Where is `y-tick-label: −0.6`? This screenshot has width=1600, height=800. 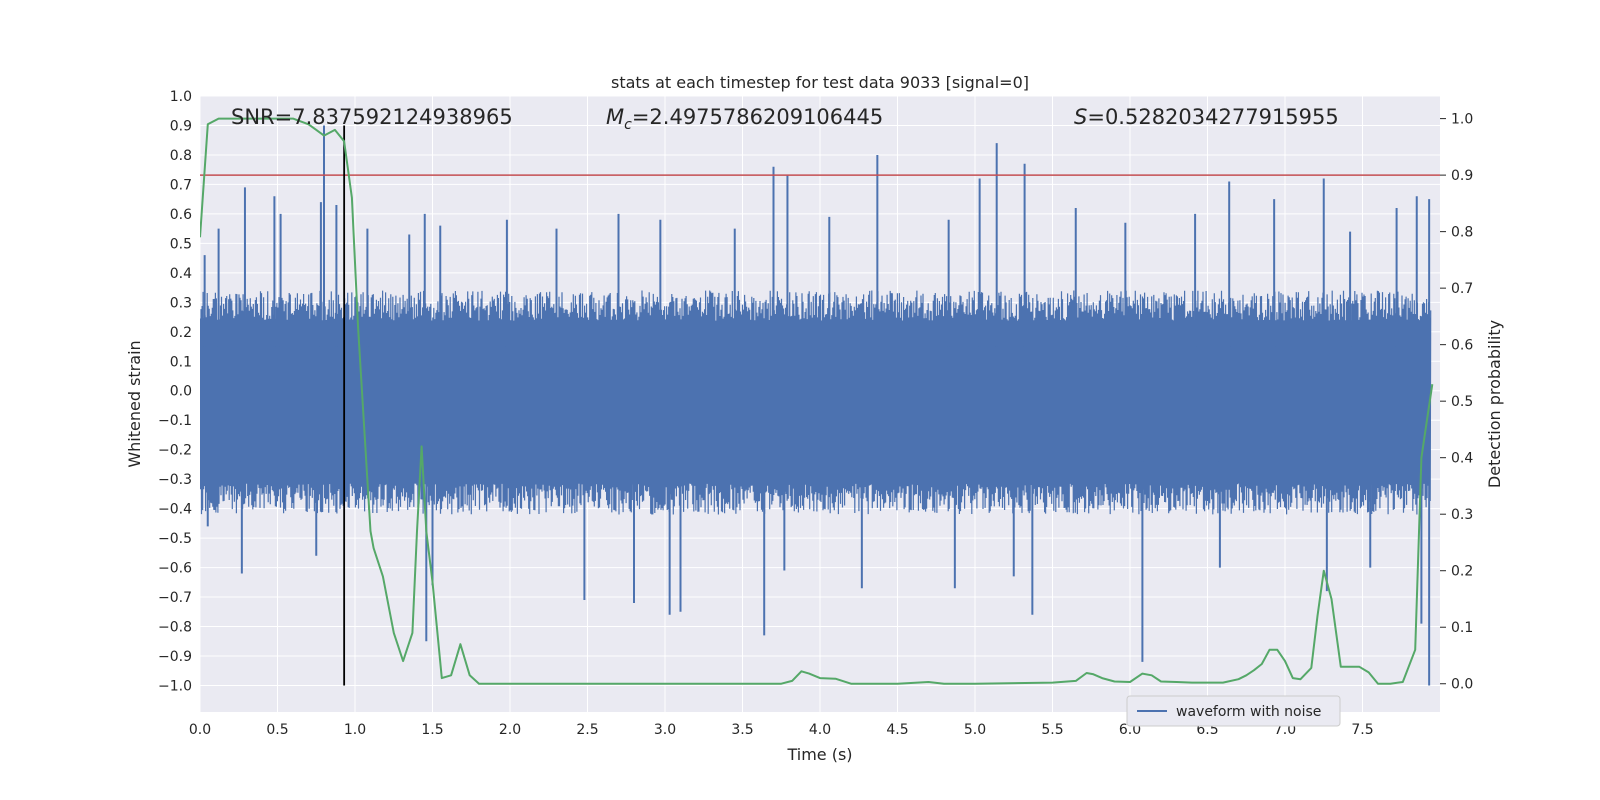 y-tick-label: −0.6 is located at coordinates (175, 569).